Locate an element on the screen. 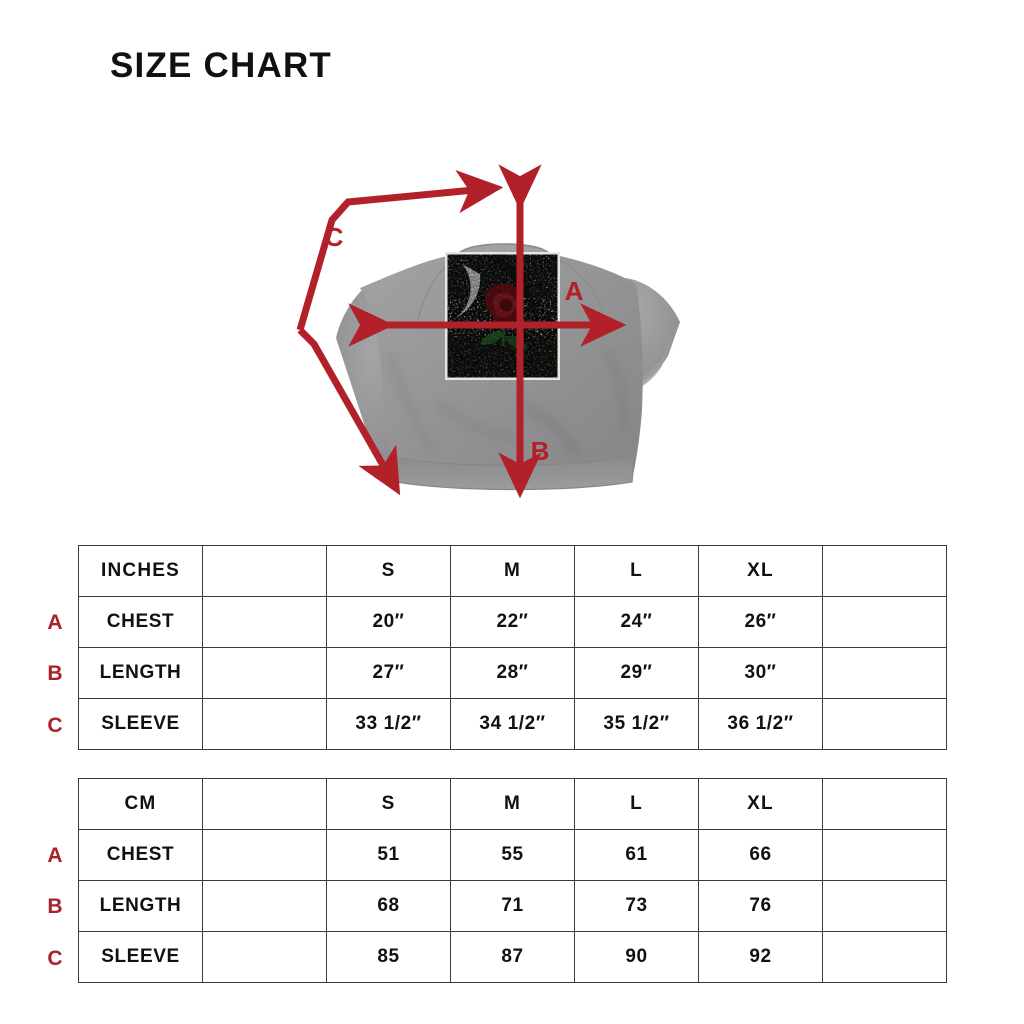  cell-chest-s: 51 is located at coordinates (388, 855).